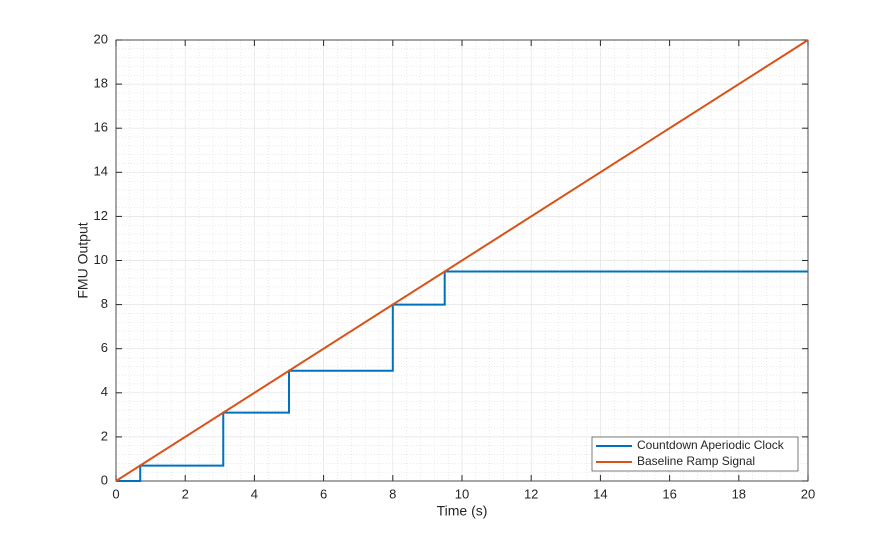 The height and width of the screenshot is (540, 895). What do you see at coordinates (696, 461) in the screenshot?
I see `legend-label: Baseline Ramp Signal` at bounding box center [696, 461].